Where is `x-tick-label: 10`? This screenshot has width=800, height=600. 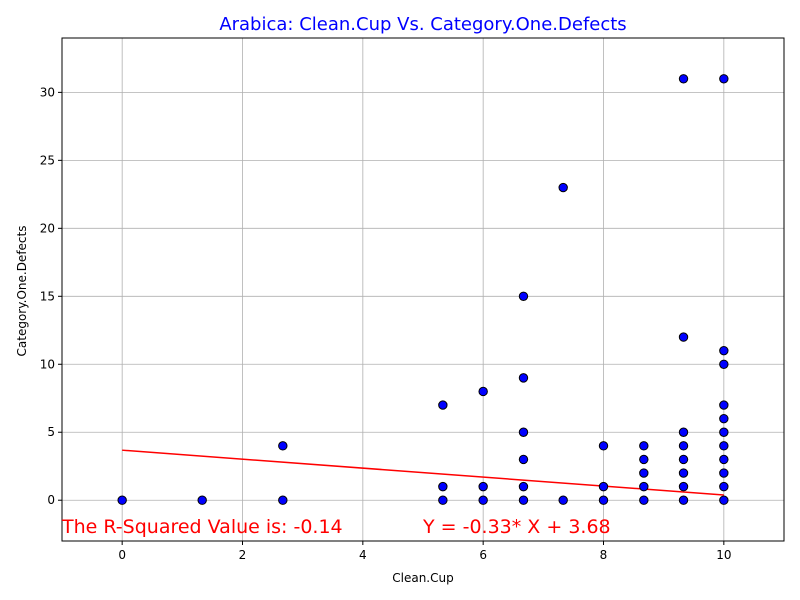 x-tick-label: 10 is located at coordinates (723, 555).